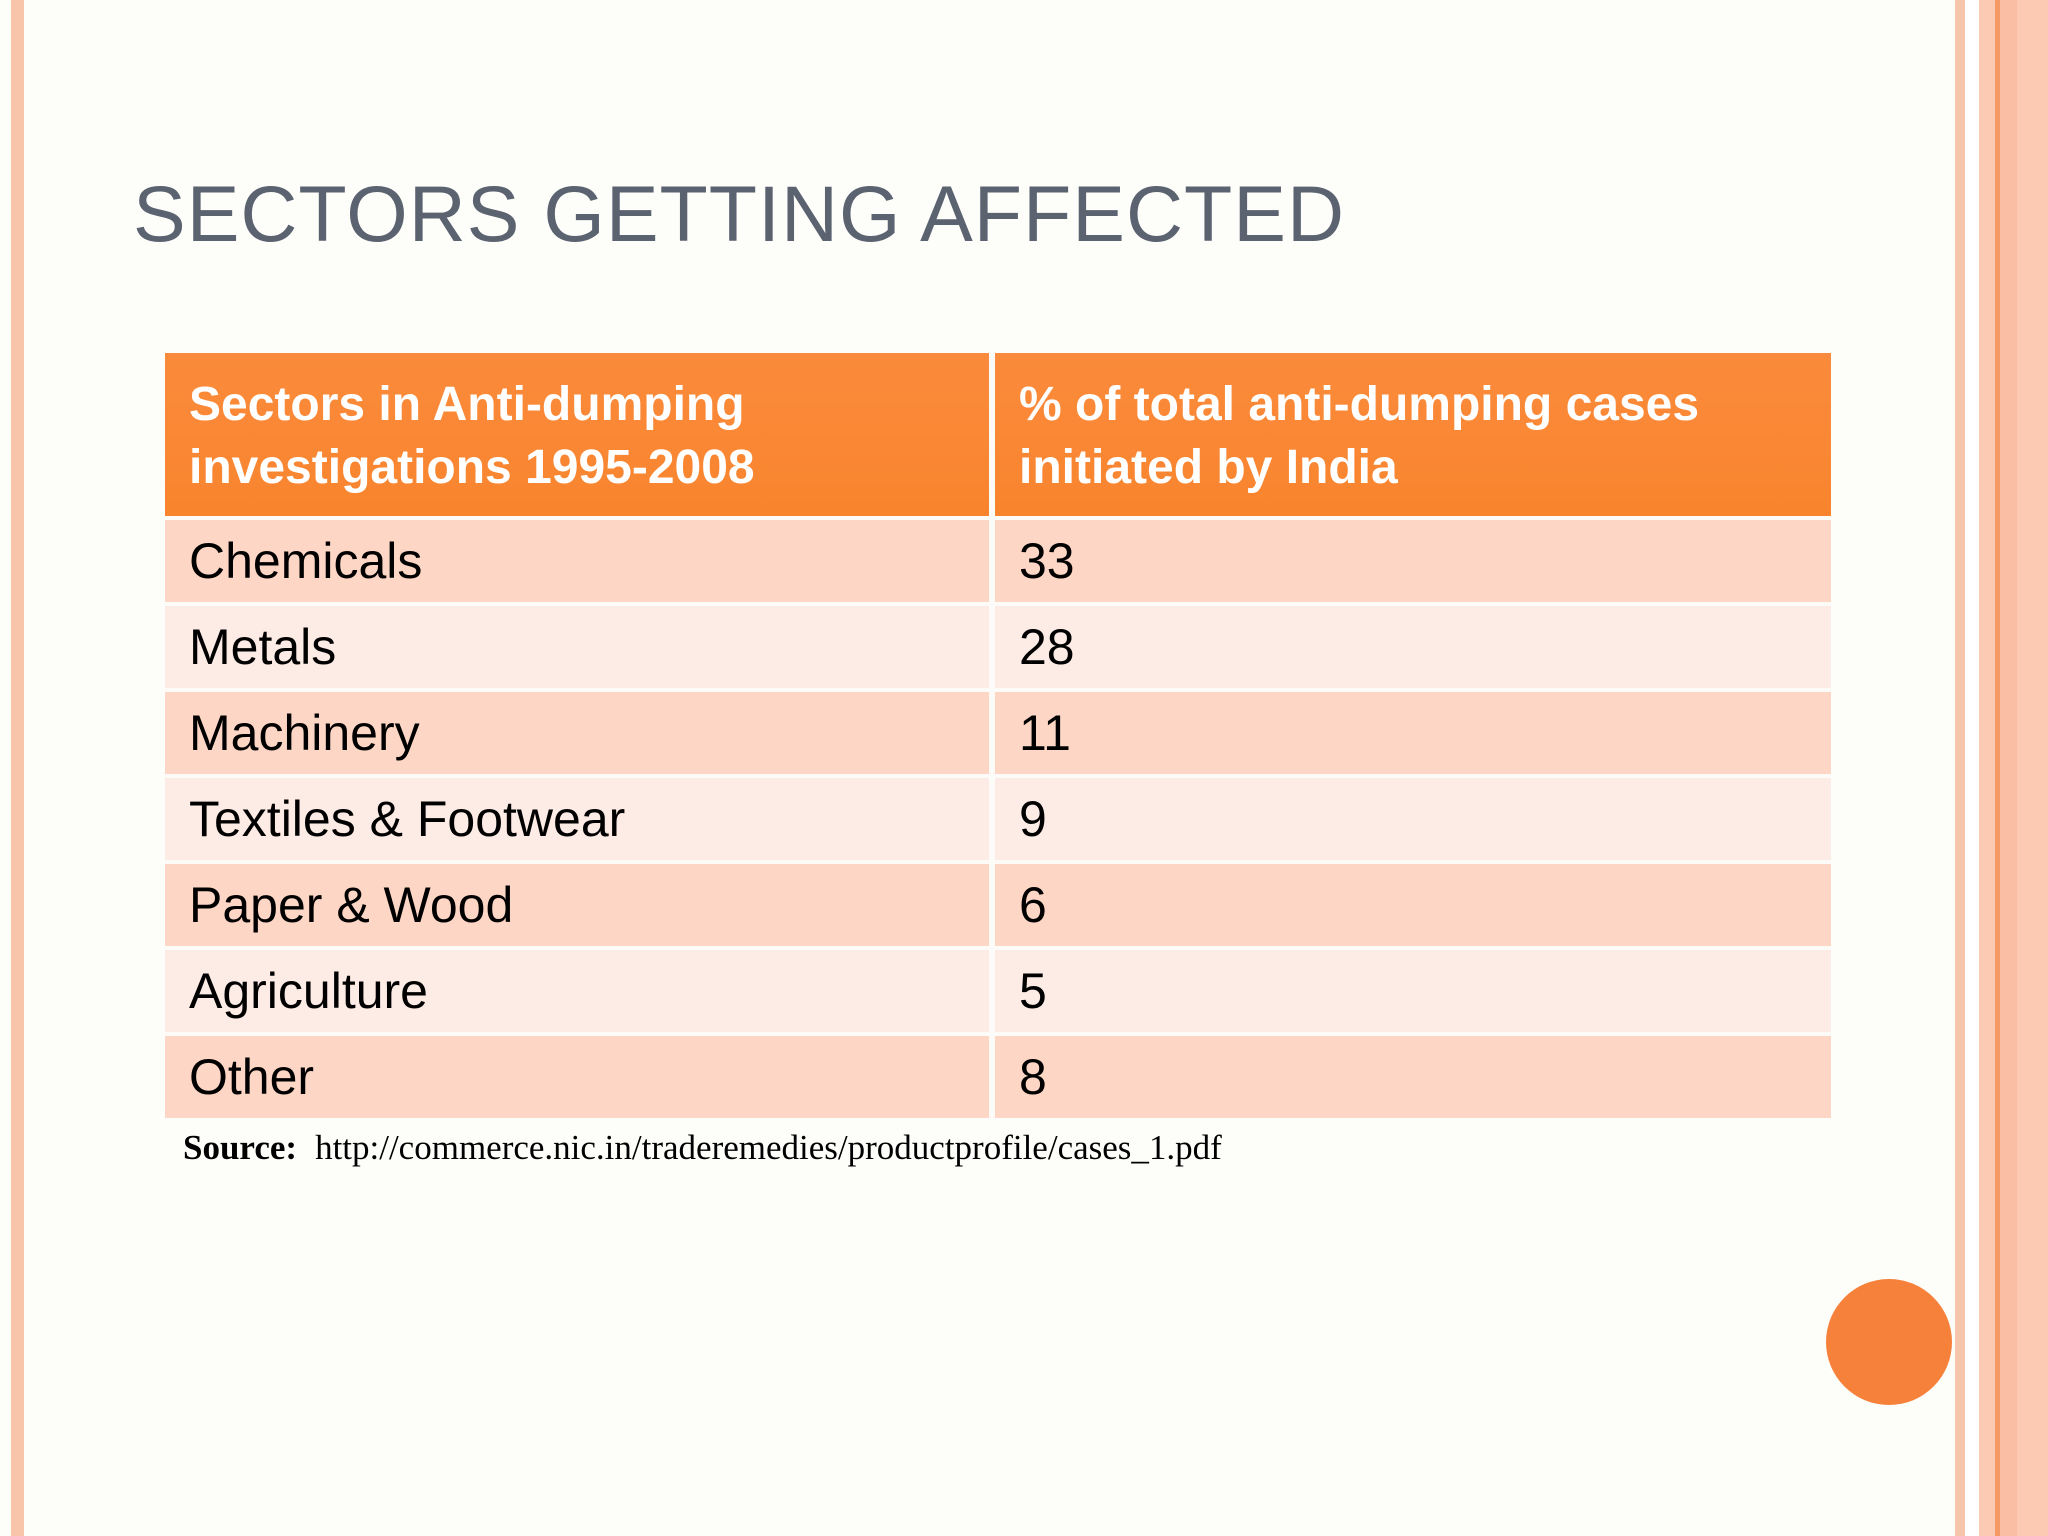  Describe the element at coordinates (1413, 1074) in the screenshot. I see `value-cell: 8` at that location.